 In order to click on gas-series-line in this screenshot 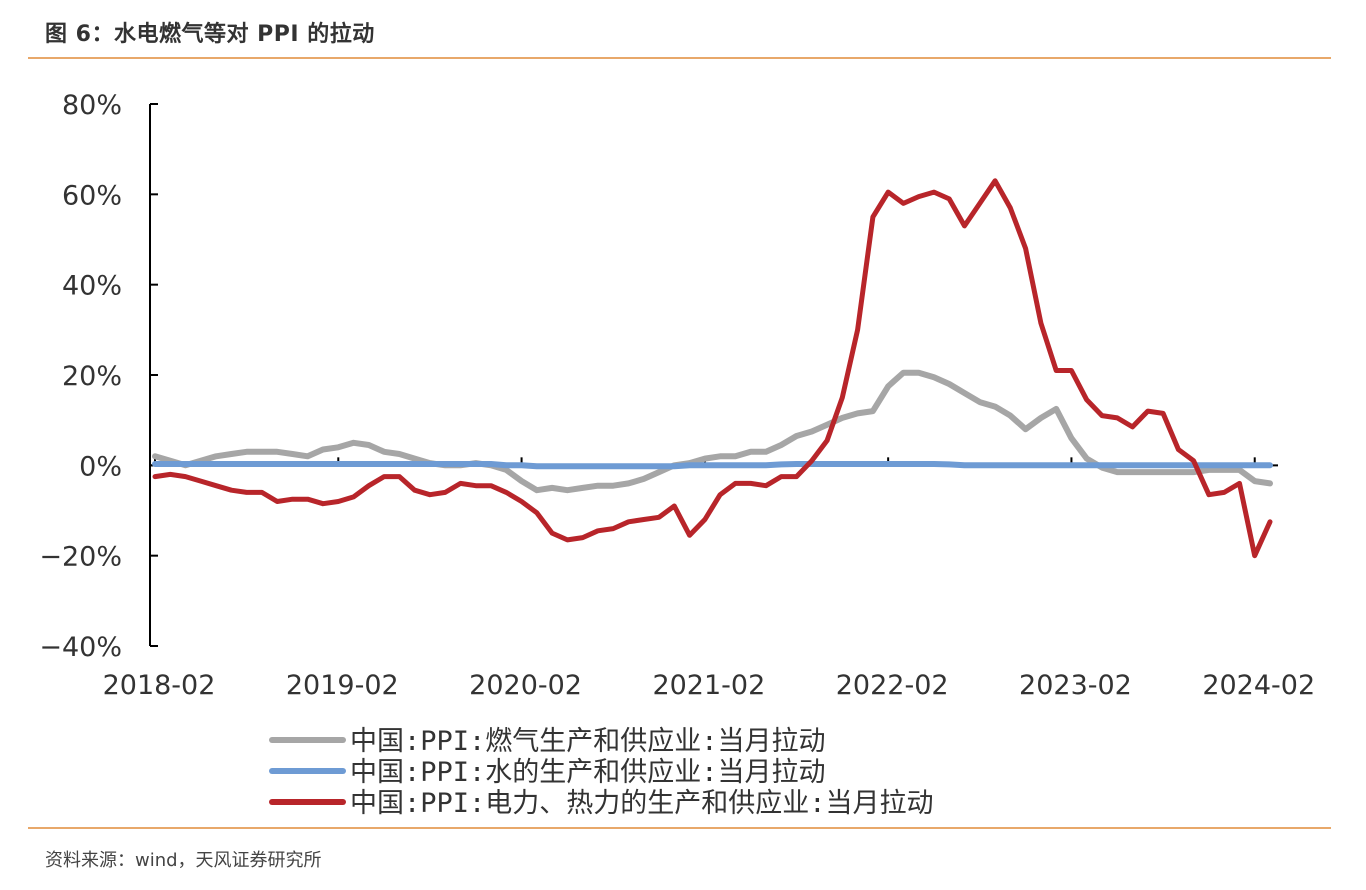, I will do `click(712, 431)`.